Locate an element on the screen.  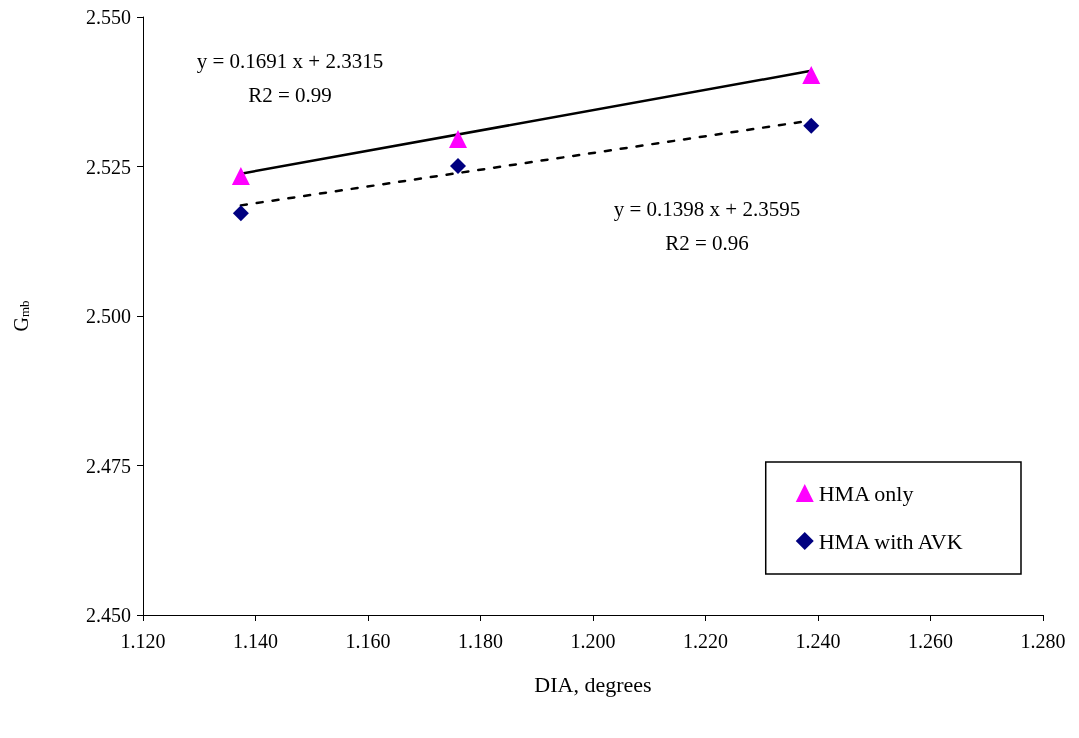
x-tick-label: 1.220 is located at coordinates (705, 641).